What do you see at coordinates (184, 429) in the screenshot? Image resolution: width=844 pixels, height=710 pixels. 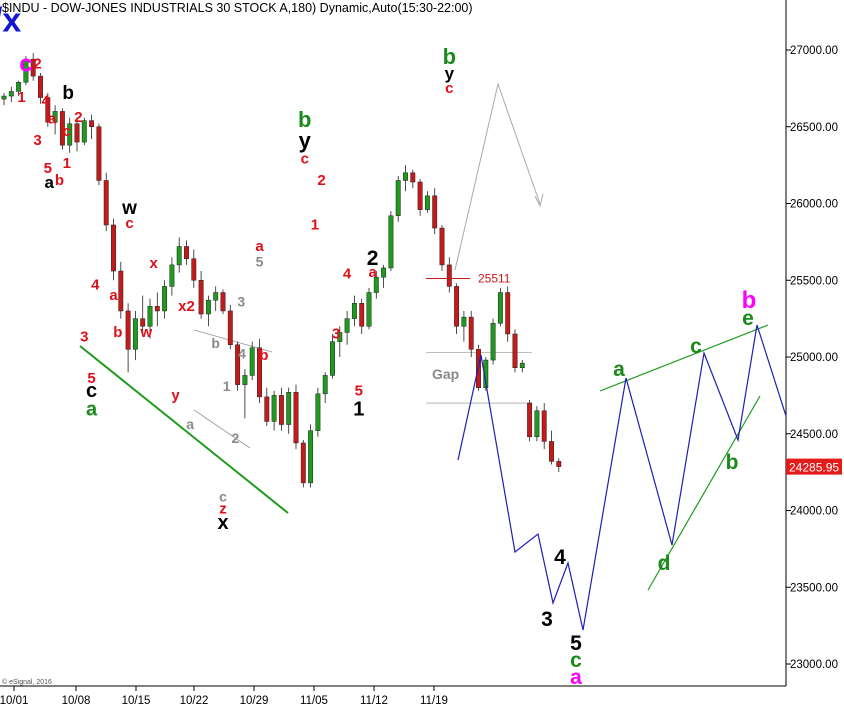 I see `lower-trendline` at bounding box center [184, 429].